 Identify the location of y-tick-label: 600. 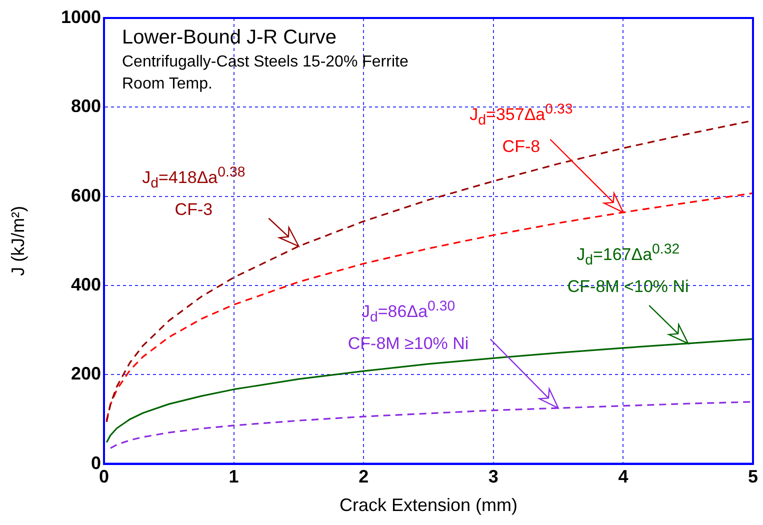
(85, 195).